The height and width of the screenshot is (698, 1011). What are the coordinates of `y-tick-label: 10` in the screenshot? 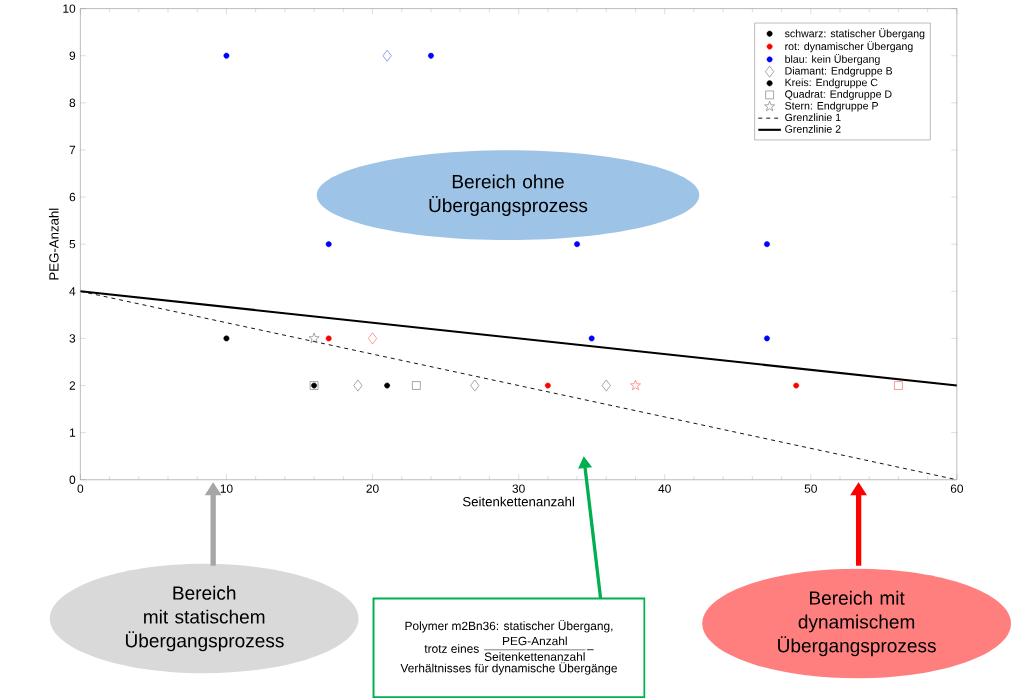 It's located at (69, 8).